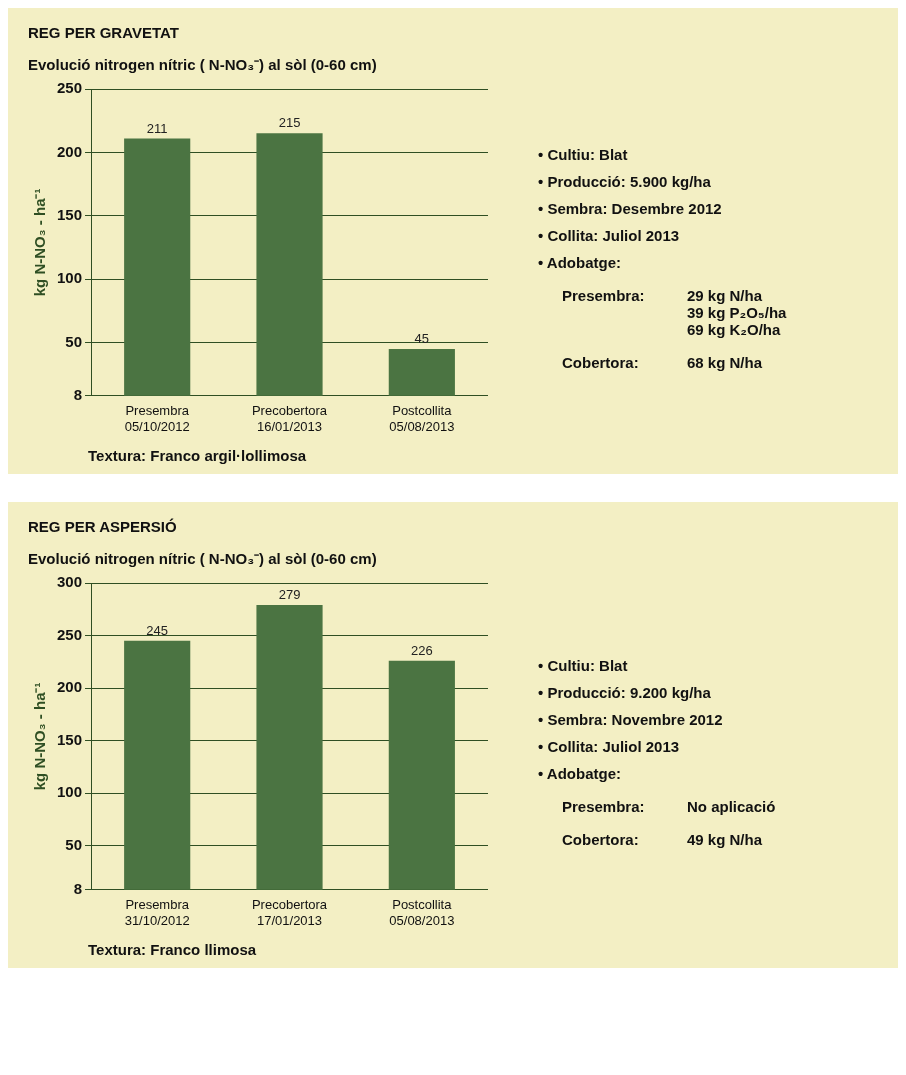 The image size is (906, 1075). What do you see at coordinates (198, 455) in the screenshot?
I see `text: Textura: Franco argil·lollimosa` at bounding box center [198, 455].